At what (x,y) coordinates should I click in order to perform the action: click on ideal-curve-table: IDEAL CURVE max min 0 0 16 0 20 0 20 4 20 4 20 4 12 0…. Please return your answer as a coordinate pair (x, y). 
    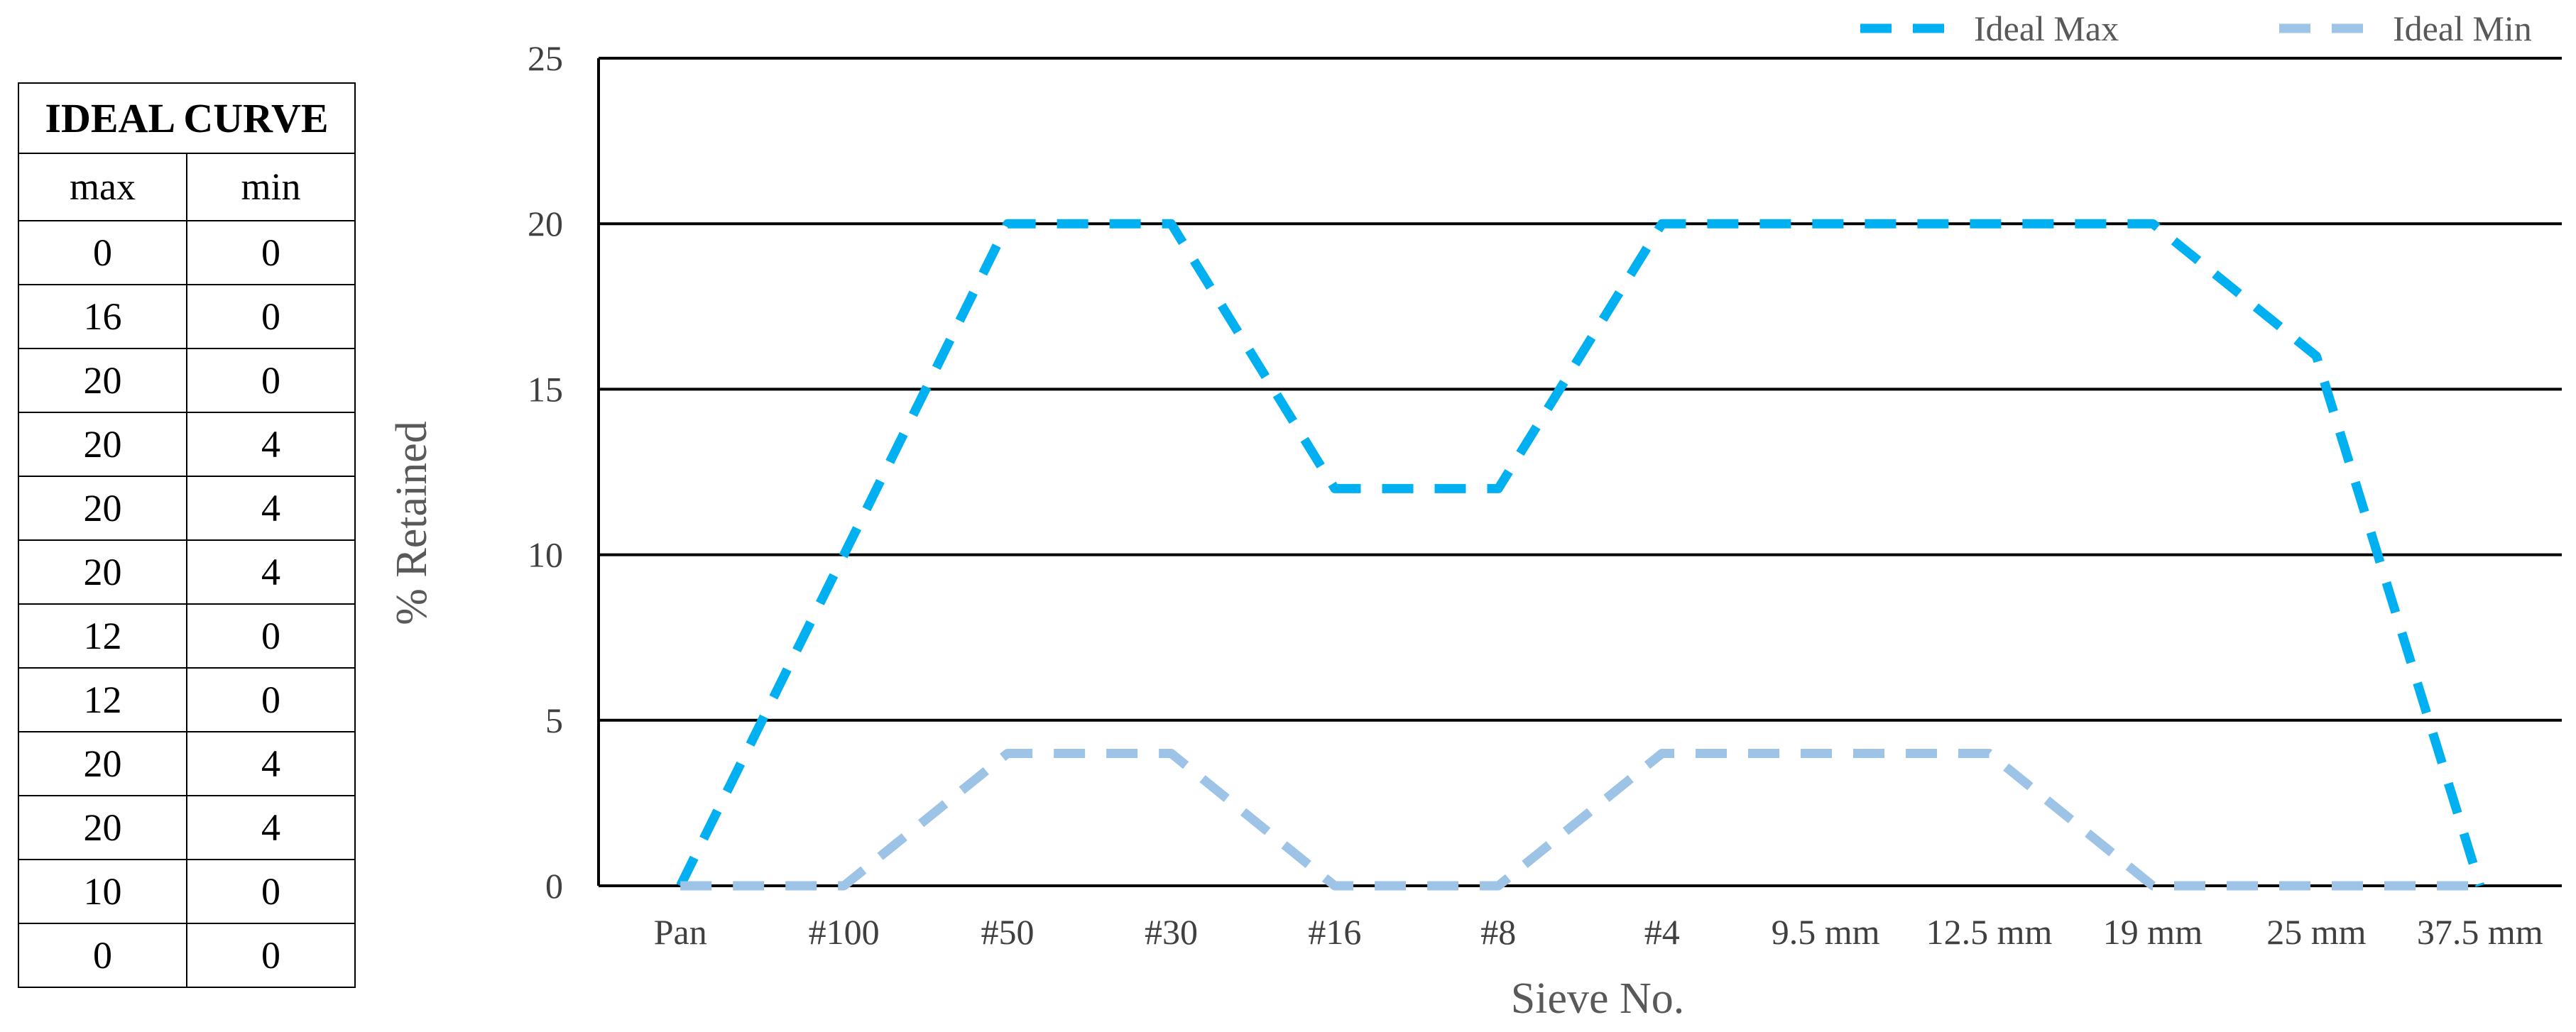
    Looking at the image, I should click on (187, 535).